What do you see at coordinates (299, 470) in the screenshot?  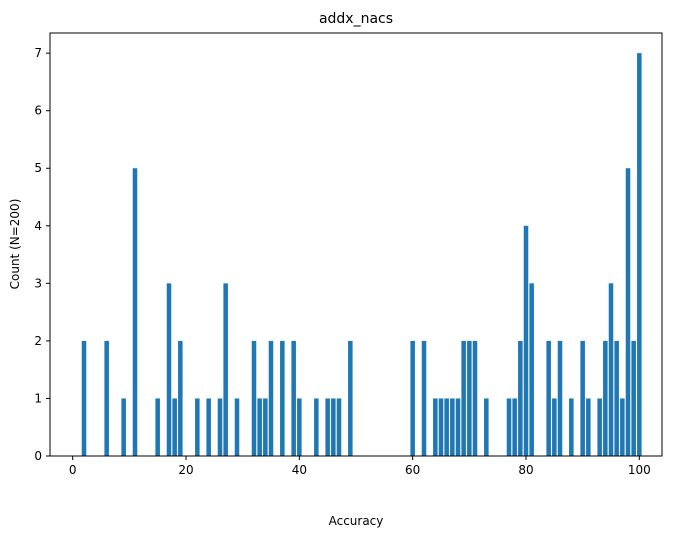 I see `x-tick-label: 40` at bounding box center [299, 470].